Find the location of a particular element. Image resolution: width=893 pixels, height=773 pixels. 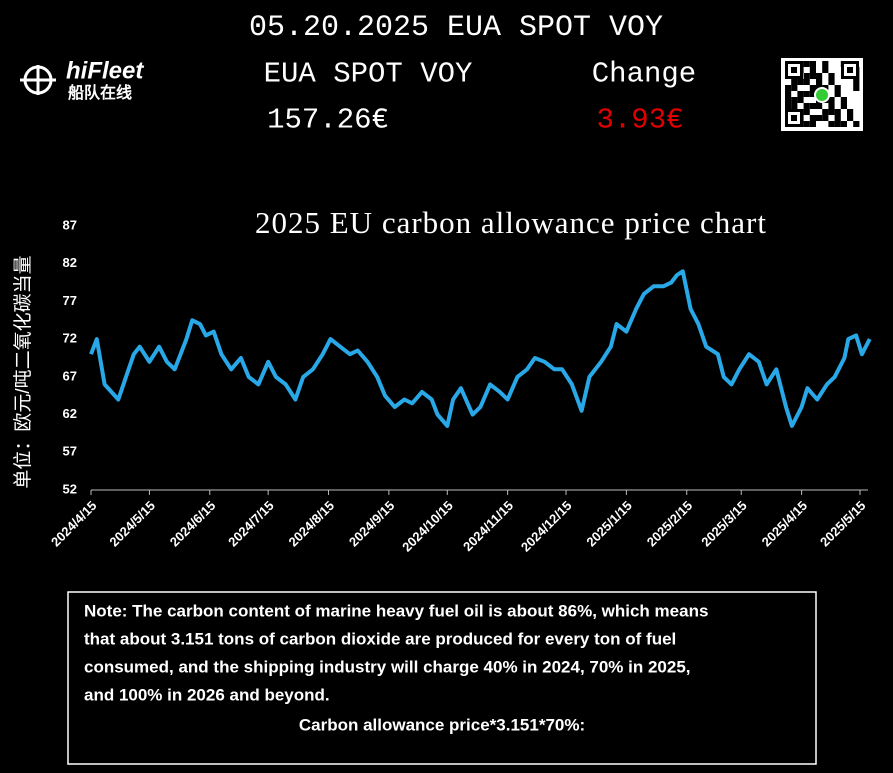

y-axis-label: 单位：欧元/吨二氧化碳当量 is located at coordinates (23, 371).